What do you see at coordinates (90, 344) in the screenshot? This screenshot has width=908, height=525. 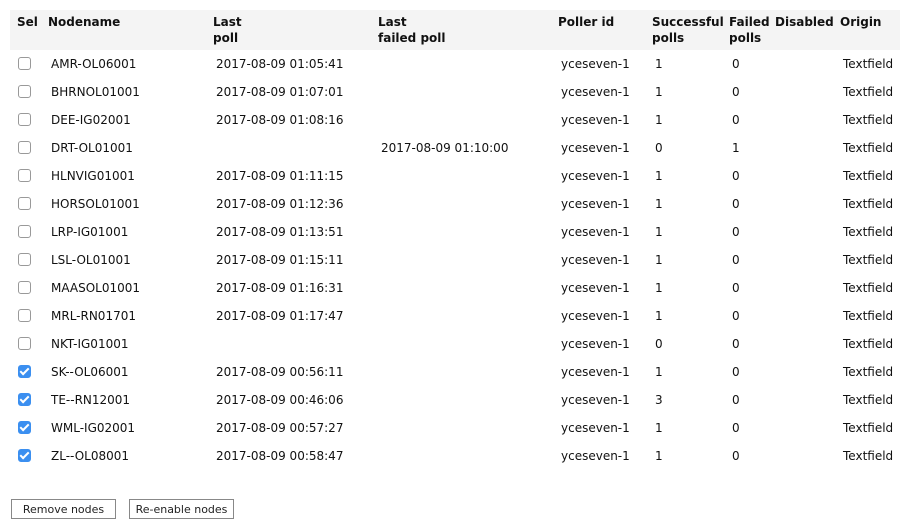 I see `nodename-cell: NKT-IG01001` at bounding box center [90, 344].